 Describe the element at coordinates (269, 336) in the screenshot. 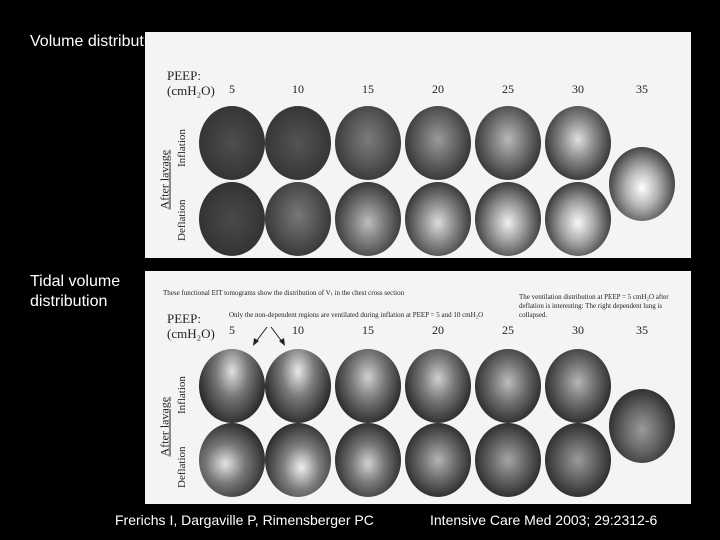

I see `arrows-icon` at that location.